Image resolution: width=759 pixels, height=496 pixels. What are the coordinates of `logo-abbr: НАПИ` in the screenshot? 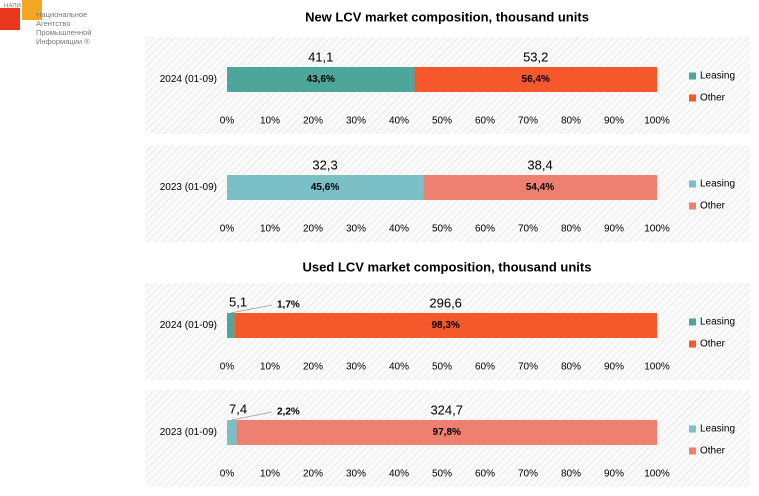 It's located at (12, 7).